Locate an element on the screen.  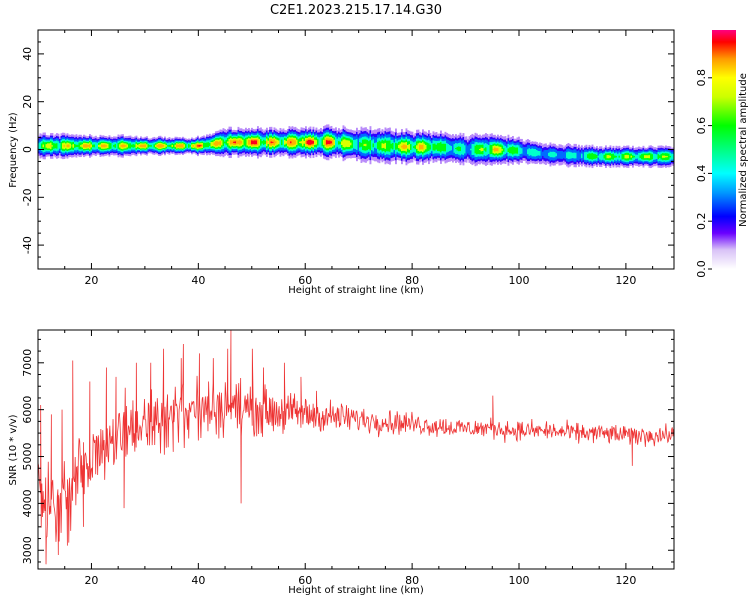
x-tick-label: 40 is located at coordinates (198, 280).